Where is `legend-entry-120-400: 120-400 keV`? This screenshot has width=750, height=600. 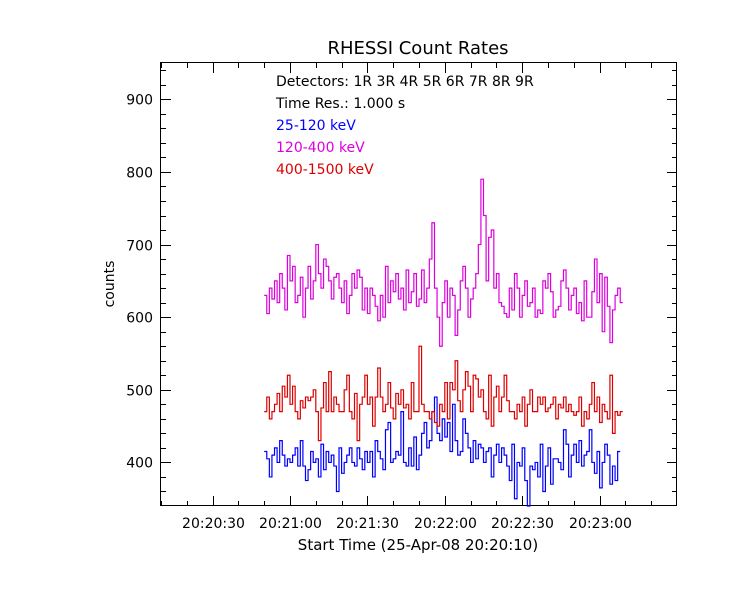
legend-entry-120-400: 120-400 keV is located at coordinates (320, 148).